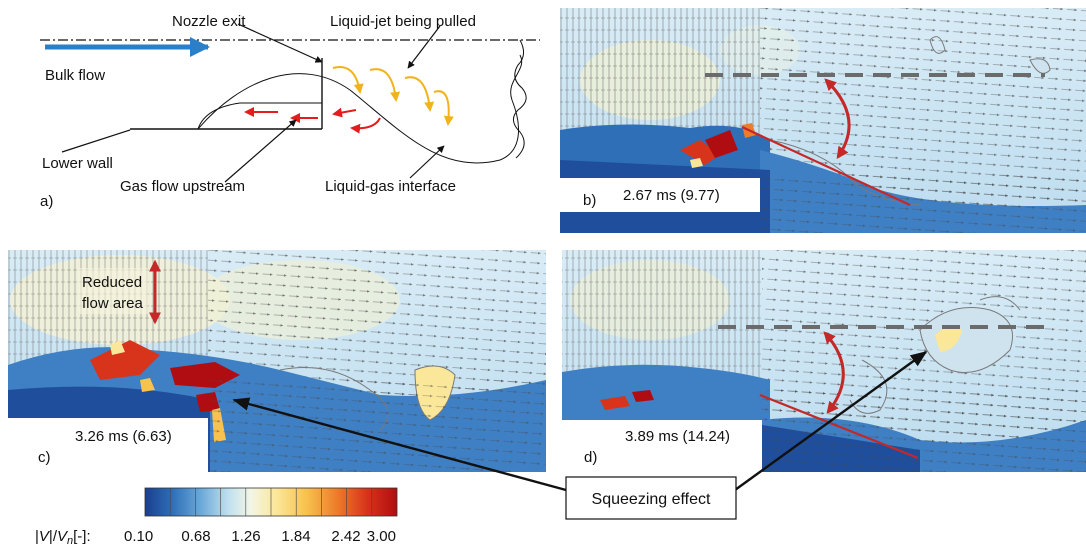  I want to click on squeeze-arrow-right, so click(831, 421).